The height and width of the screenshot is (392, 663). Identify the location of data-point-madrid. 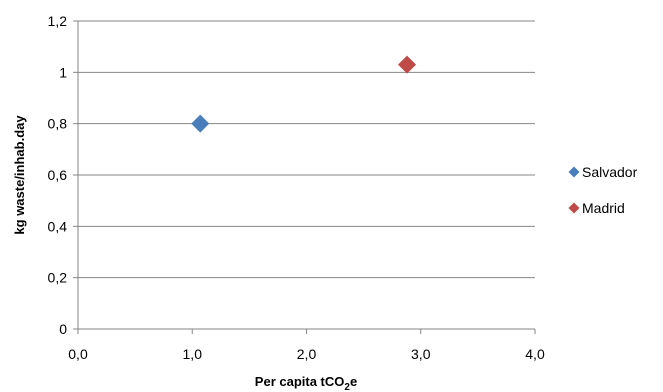
(407, 64).